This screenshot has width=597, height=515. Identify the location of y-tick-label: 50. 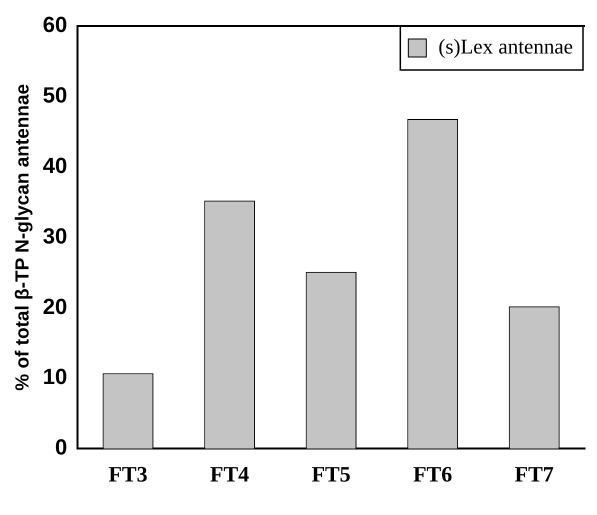
(55, 95).